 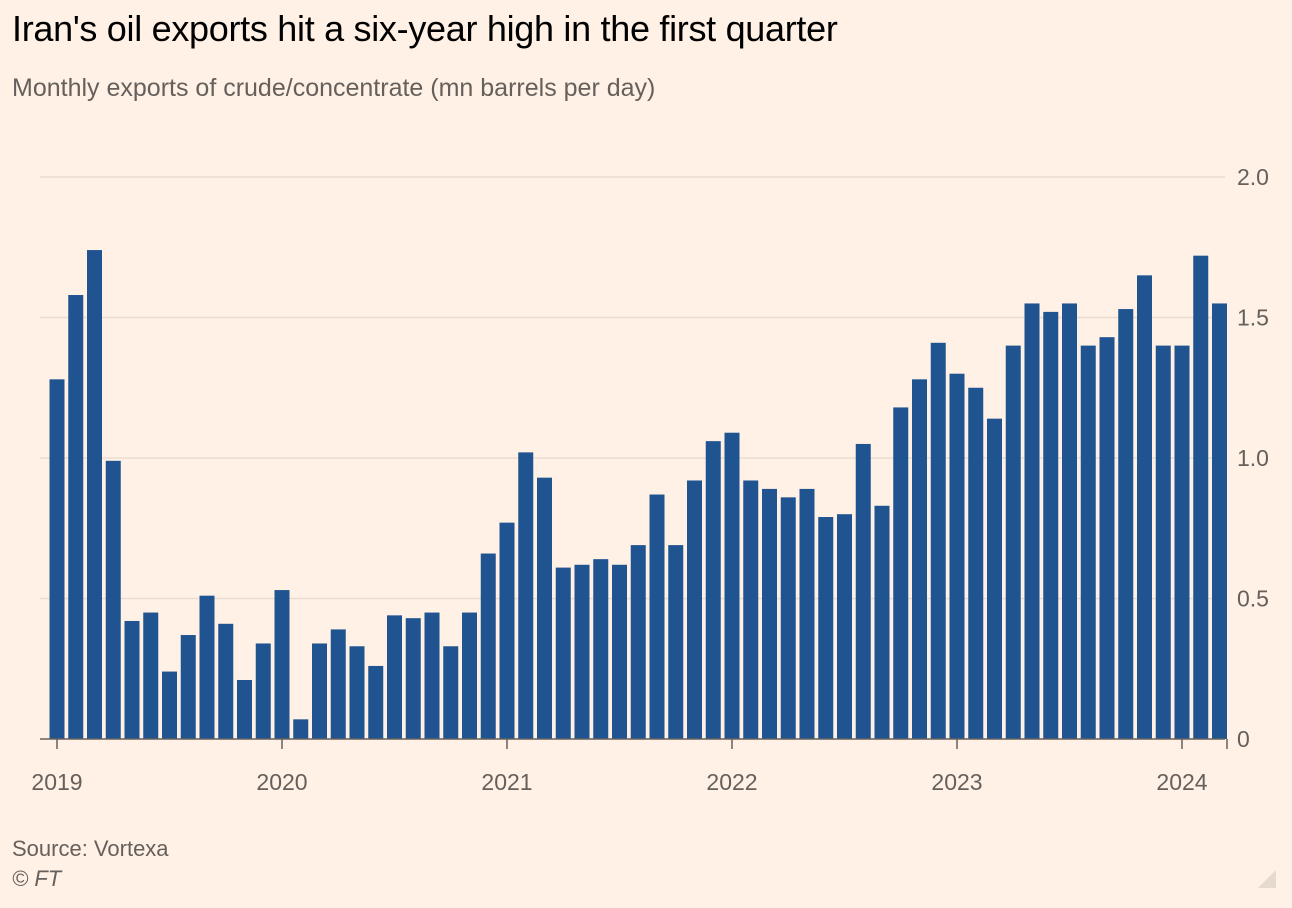 What do you see at coordinates (731, 782) in the screenshot?
I see `x-tick-label: 2022` at bounding box center [731, 782].